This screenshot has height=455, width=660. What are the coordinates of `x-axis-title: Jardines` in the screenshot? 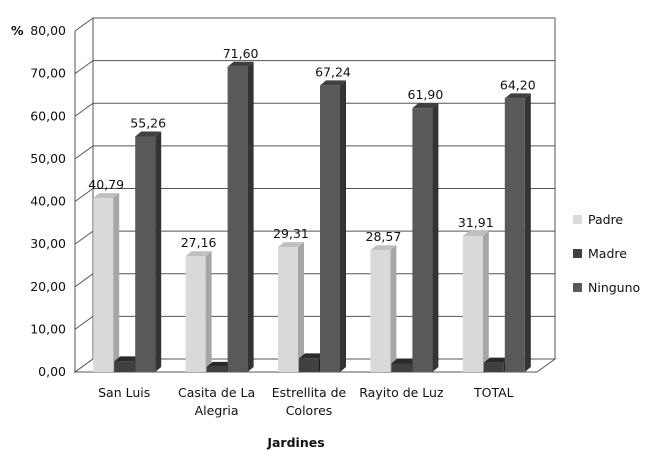 It's located at (295, 442).